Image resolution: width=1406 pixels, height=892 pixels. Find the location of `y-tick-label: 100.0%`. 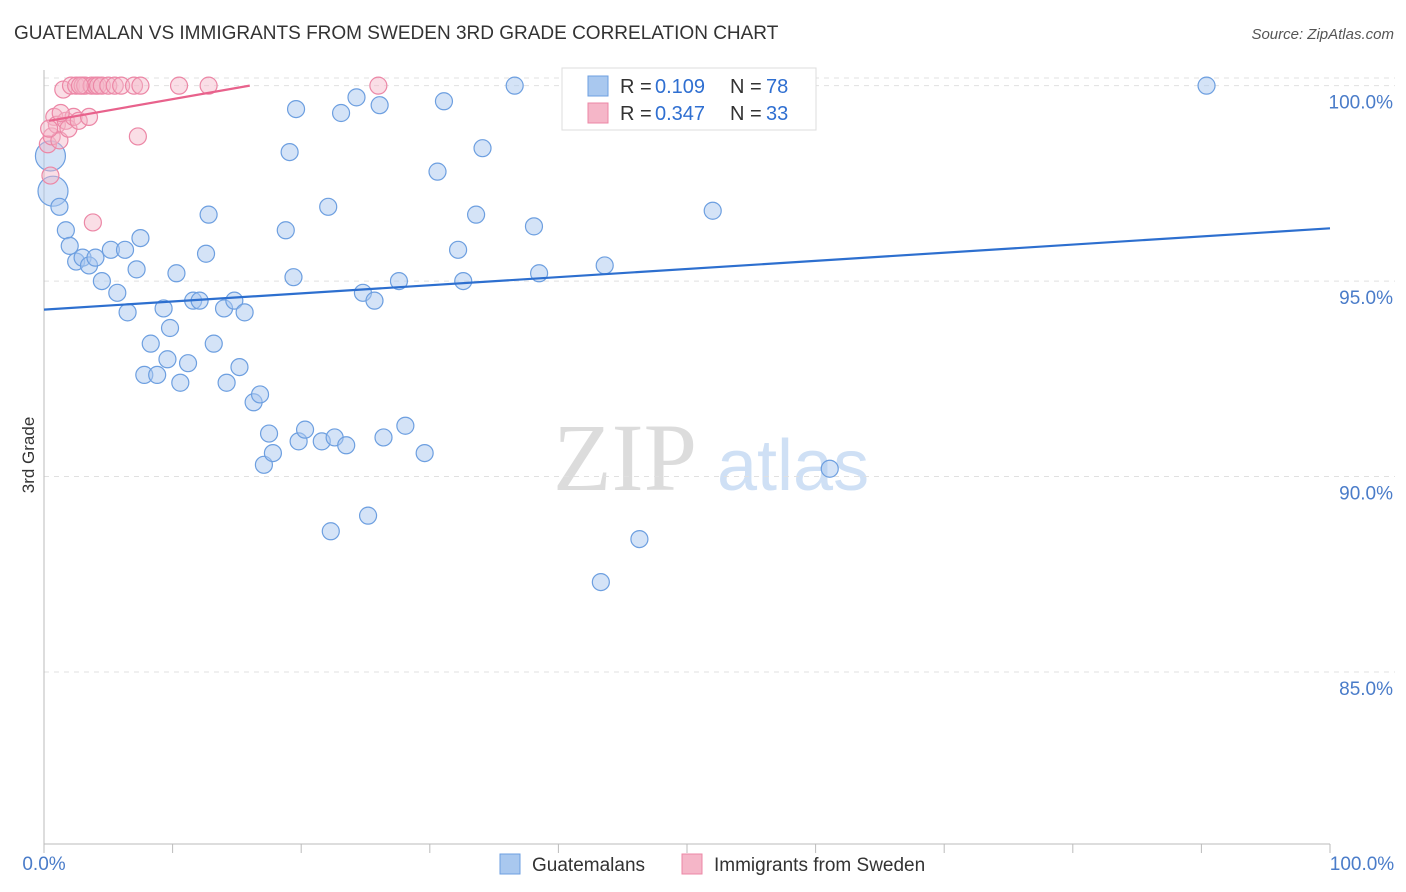

y-tick-label: 100.0% is located at coordinates (1361, 103).